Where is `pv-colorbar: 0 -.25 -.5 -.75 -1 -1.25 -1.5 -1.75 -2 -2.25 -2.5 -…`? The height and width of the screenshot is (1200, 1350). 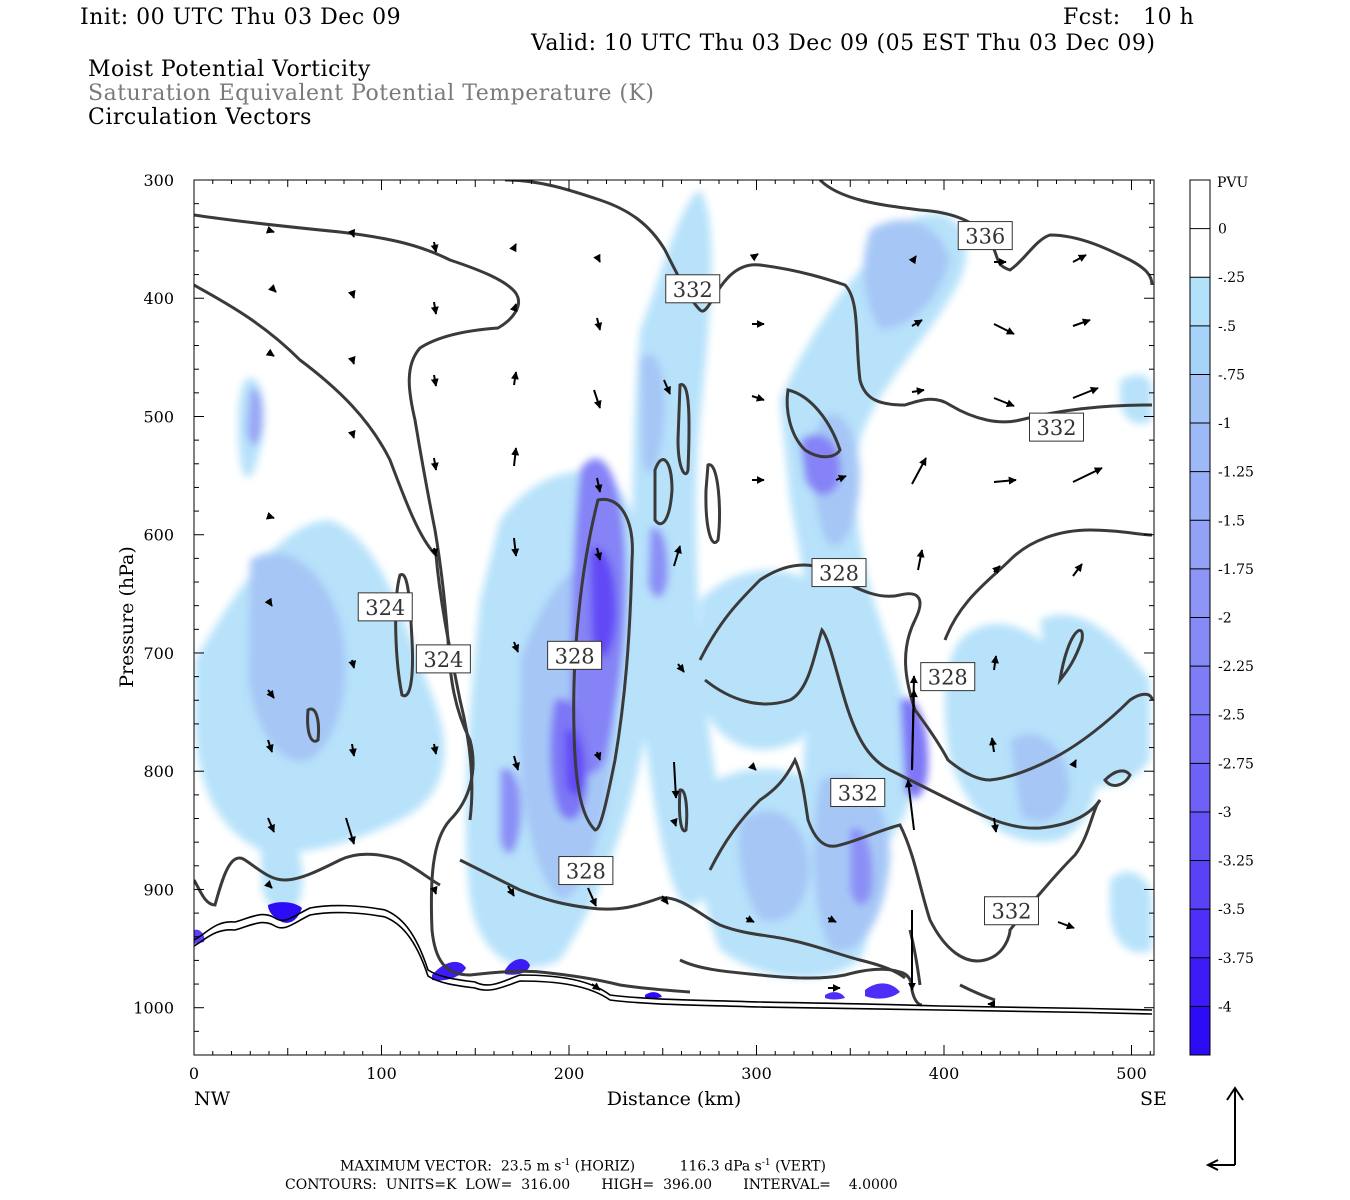 pv-colorbar: 0 -.25 -.5 -.75 -1 -1.25 -1.5 -1.75 -2 -2.25 -2.5 -… is located at coordinates (1221, 617).